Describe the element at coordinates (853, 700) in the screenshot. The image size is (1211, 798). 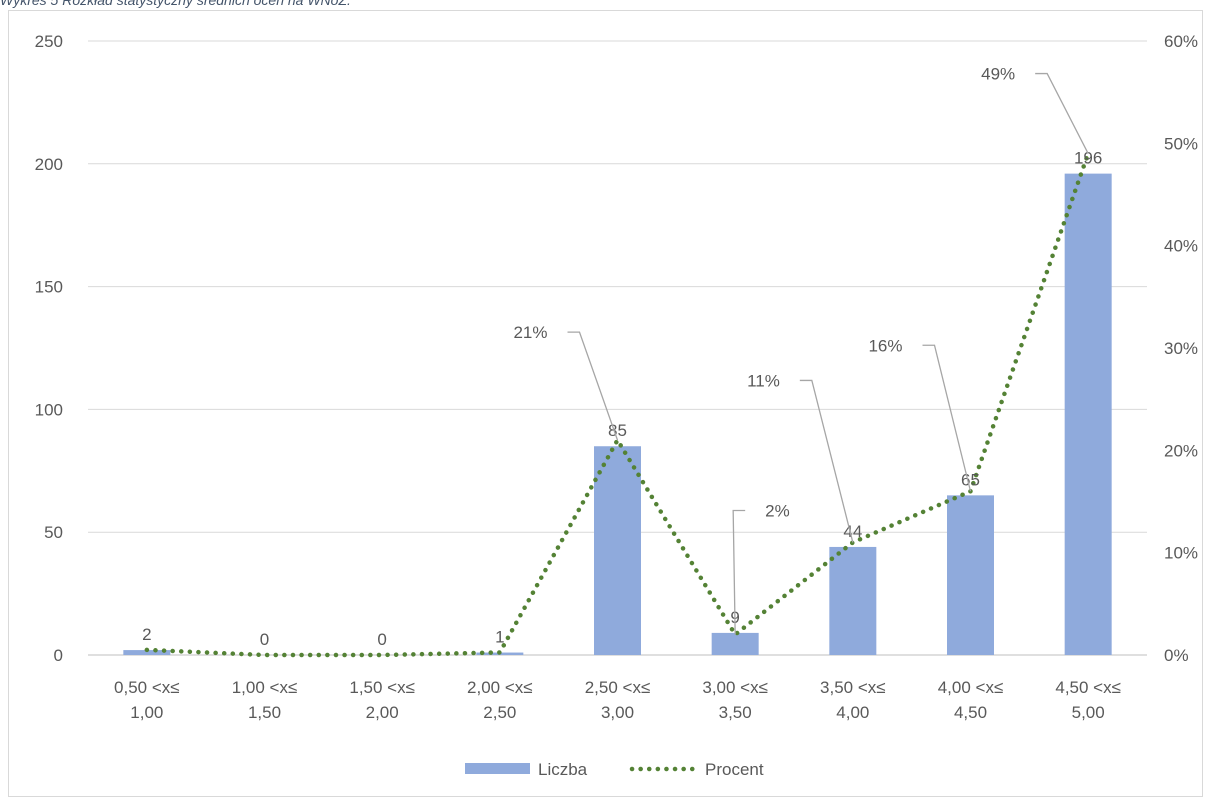
I see `x-tick-label: 3,50 <x≤ 4,00` at that location.